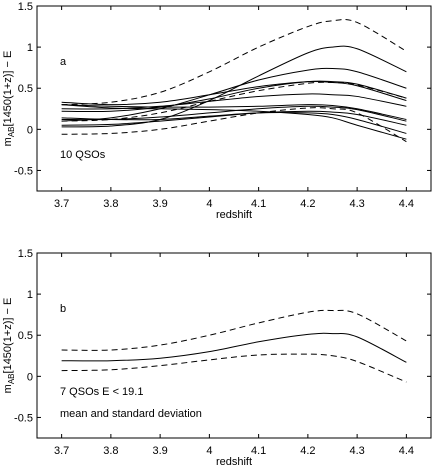  What do you see at coordinates (83, 155) in the screenshot?
I see `annotation-text: 10 QSOs` at bounding box center [83, 155].